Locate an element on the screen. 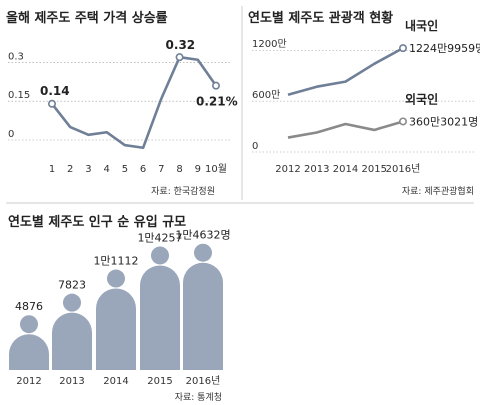  tourist-y-tick: 0 is located at coordinates (255, 146).